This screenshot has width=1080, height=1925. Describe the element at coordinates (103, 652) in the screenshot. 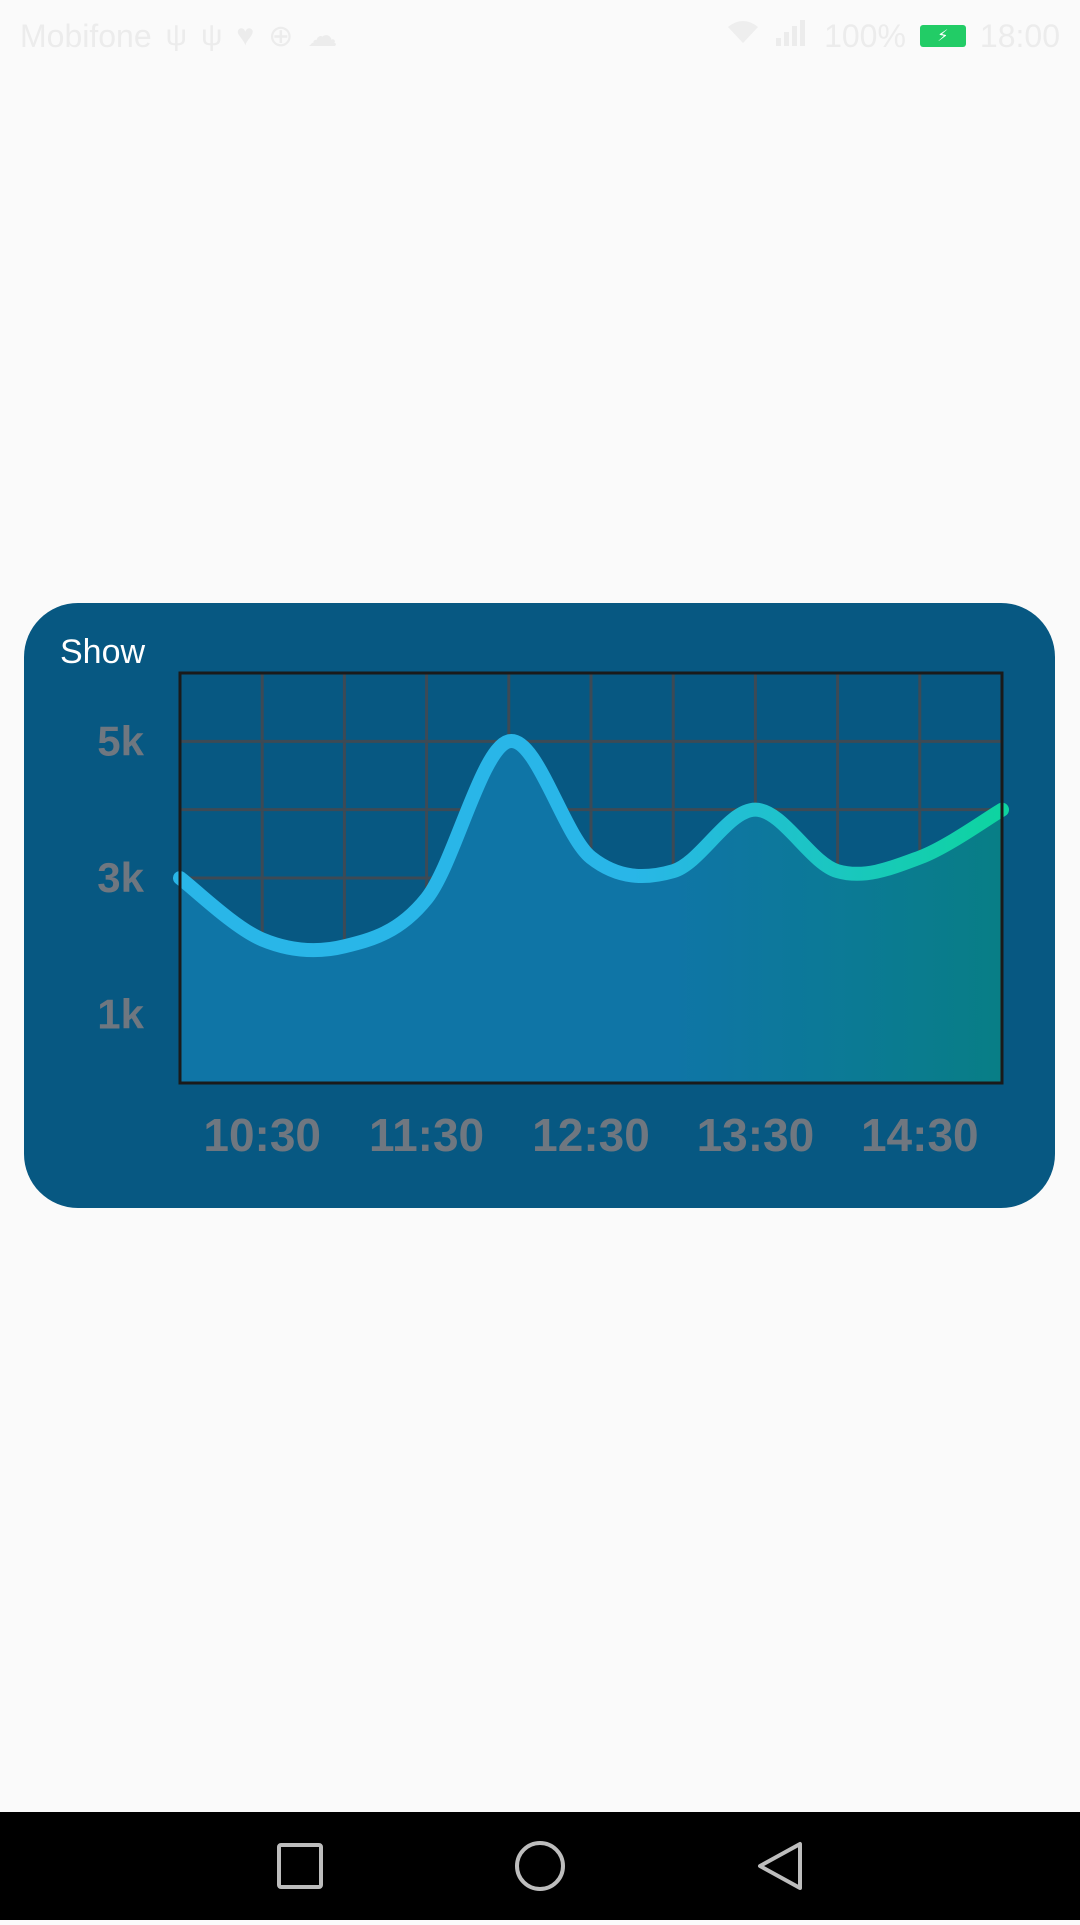

I see `card-title: Show` at that location.